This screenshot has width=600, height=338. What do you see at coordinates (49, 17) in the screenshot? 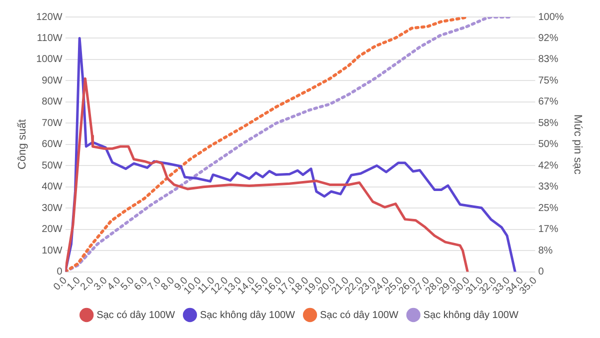
I see `y-tick-label: 120W` at bounding box center [49, 17].